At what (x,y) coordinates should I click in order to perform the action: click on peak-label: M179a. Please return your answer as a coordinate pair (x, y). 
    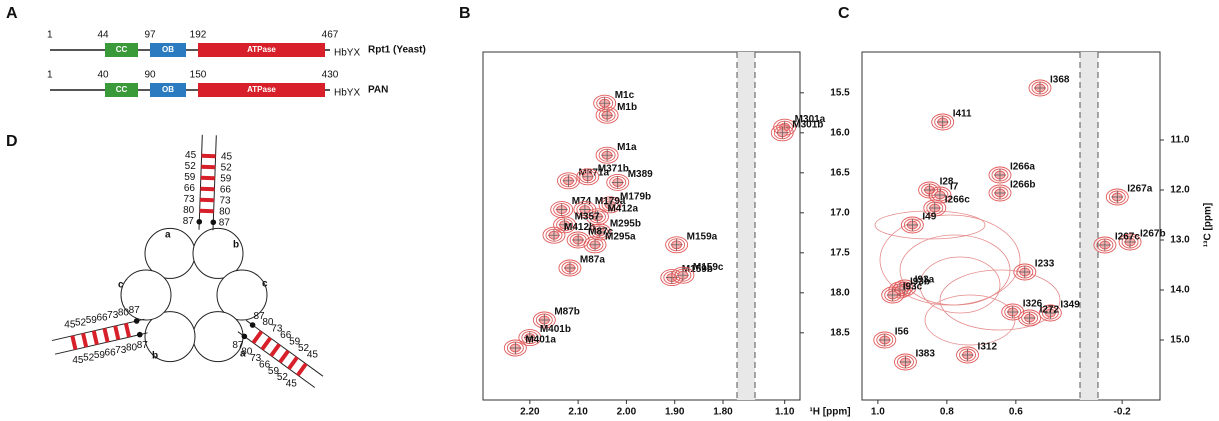
    Looking at the image, I should click on (610, 201).